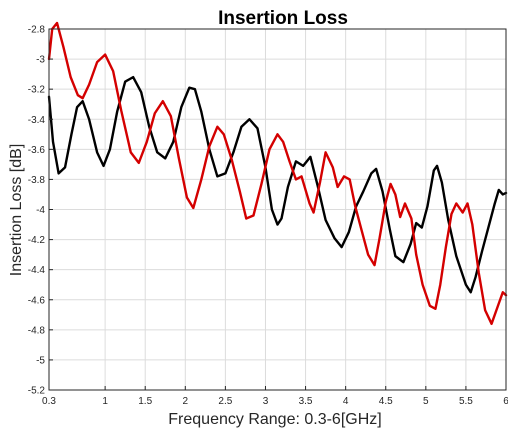  Describe the element at coordinates (266, 401) in the screenshot. I see `x-tick-label-5: 3` at that location.